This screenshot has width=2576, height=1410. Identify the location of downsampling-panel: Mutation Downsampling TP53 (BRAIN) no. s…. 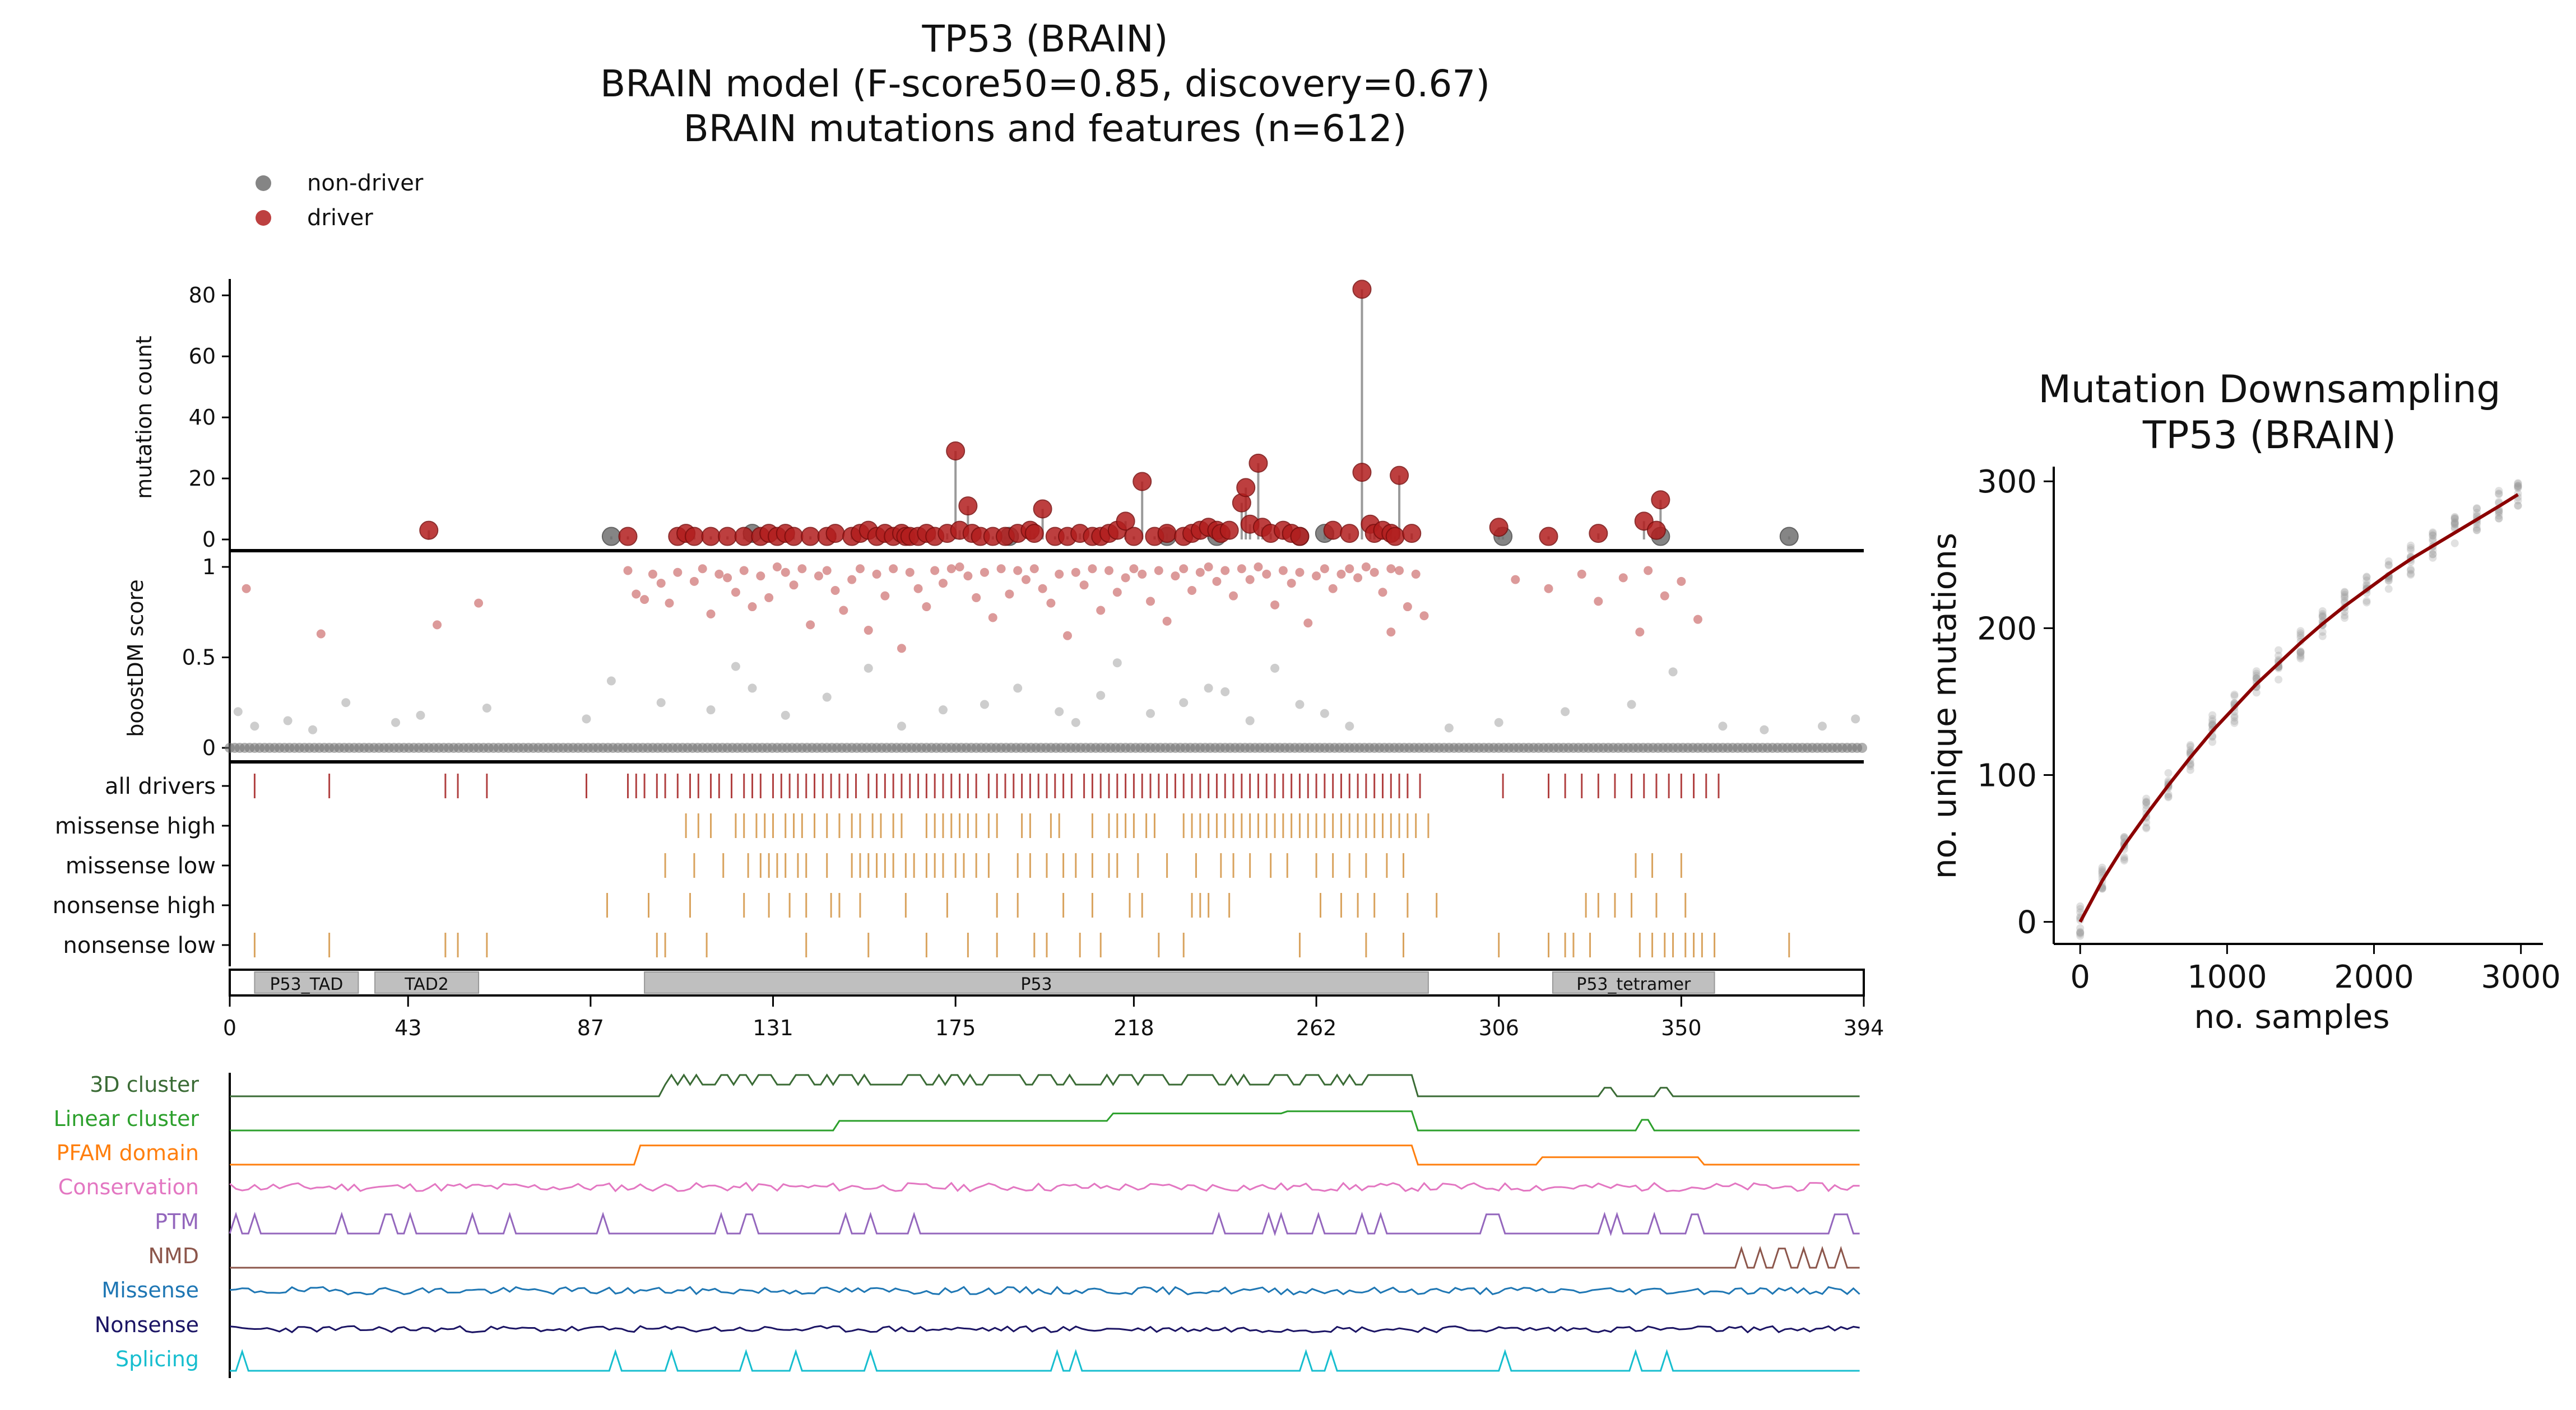
(2243, 702).